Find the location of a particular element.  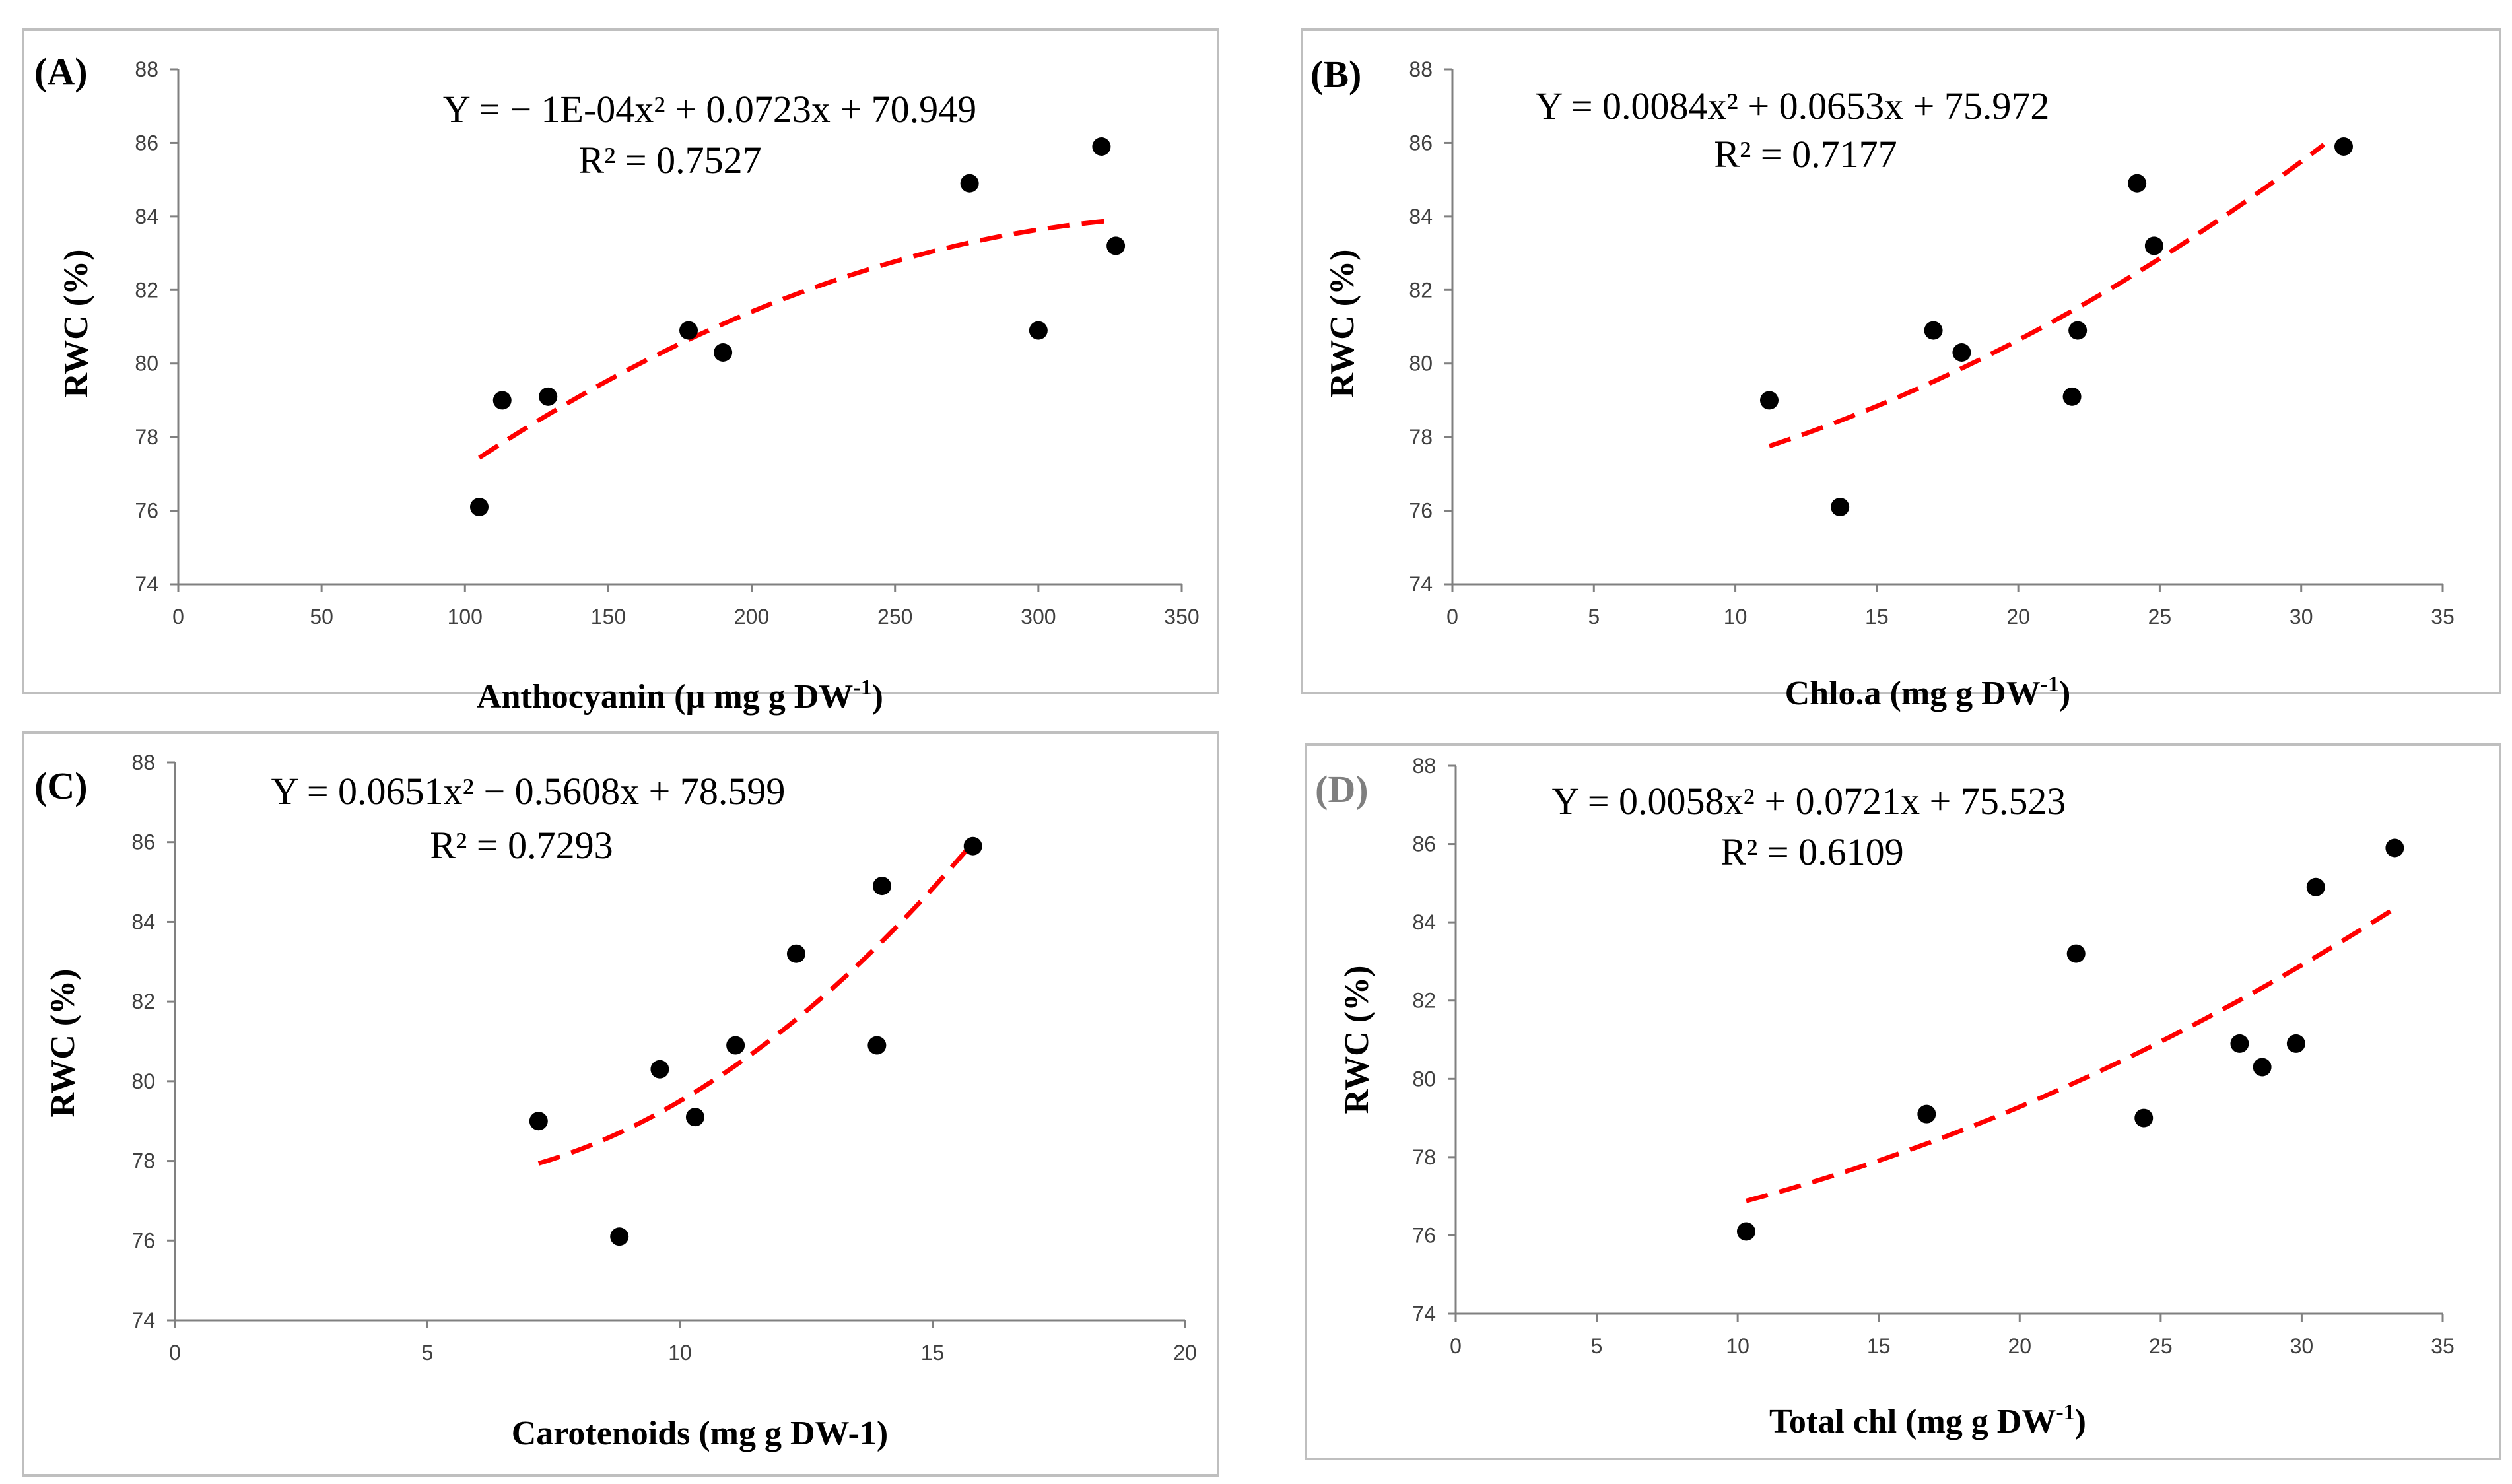

x-axis-title: Carotenoids (mg g DW-1) is located at coordinates (700, 1433).